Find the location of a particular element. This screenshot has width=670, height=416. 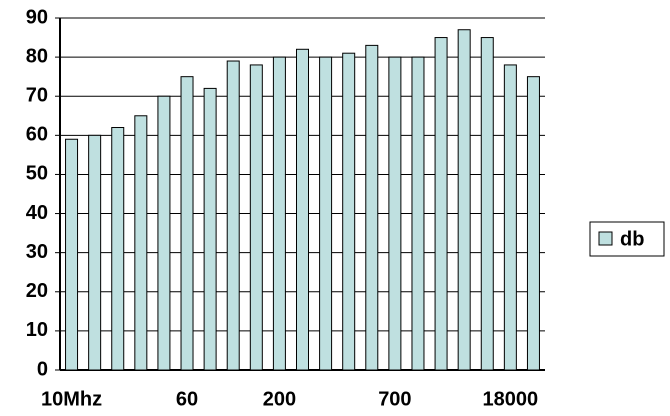

x-tick-label: 18000 is located at coordinates (511, 399).